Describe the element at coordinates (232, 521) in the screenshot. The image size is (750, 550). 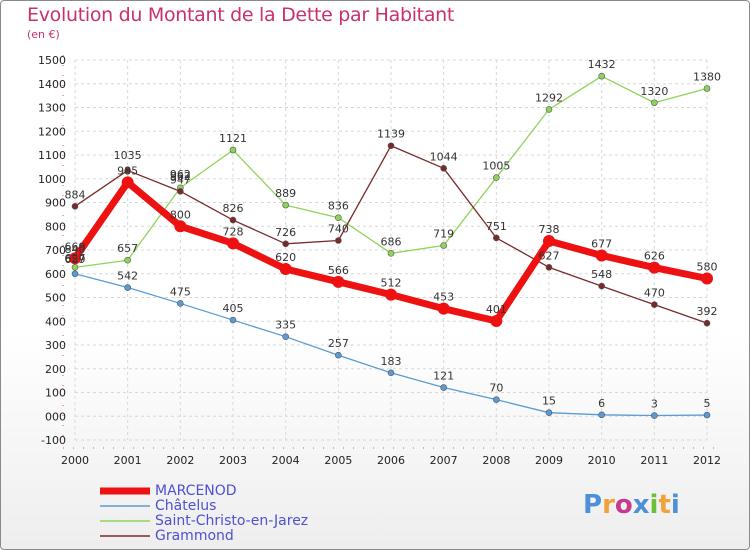
I see `legend-label-saint-christo: Saint-Christo-en-Jarez` at that location.